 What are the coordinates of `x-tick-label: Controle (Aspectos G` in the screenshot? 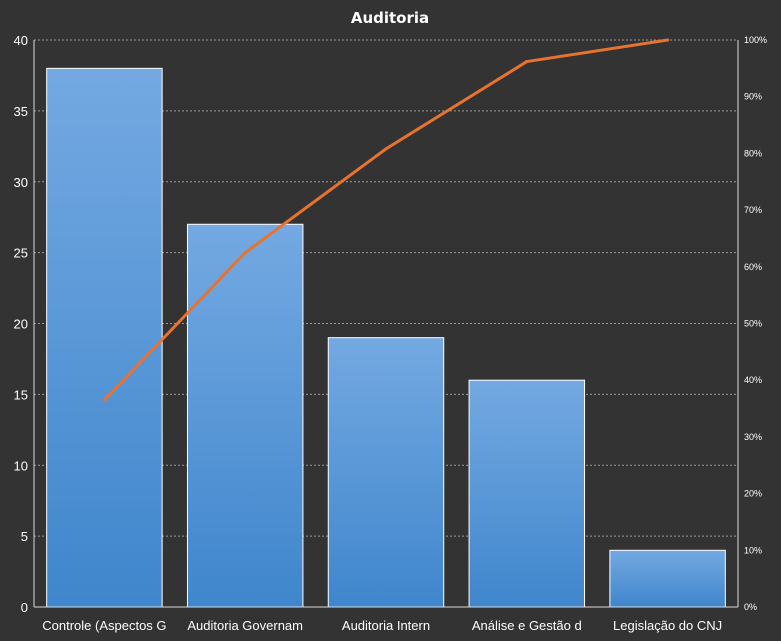 It's located at (104, 625).